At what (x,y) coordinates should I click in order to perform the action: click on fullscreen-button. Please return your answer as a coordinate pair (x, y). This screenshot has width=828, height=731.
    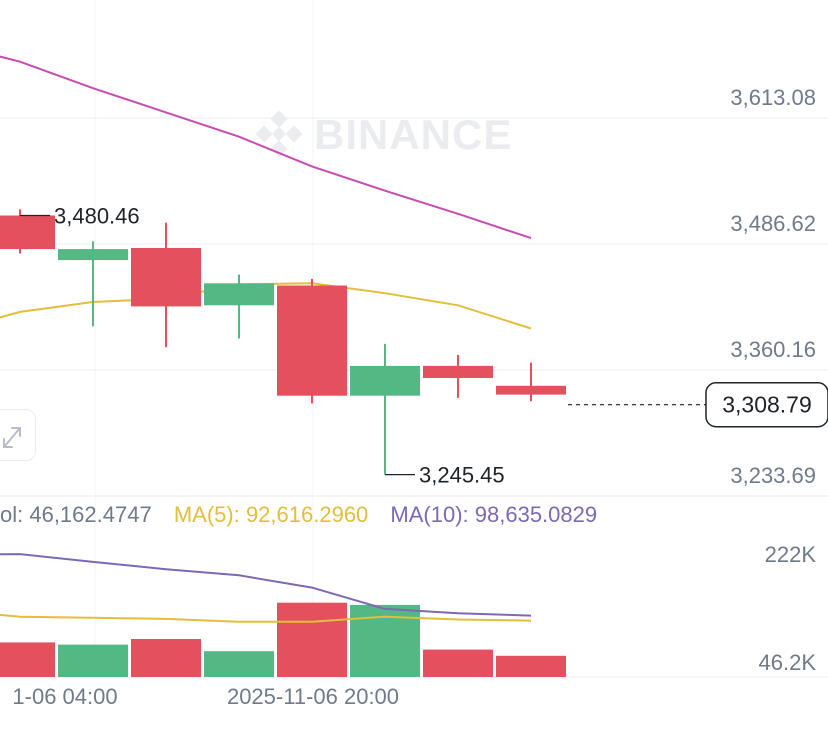
    Looking at the image, I should click on (18, 435).